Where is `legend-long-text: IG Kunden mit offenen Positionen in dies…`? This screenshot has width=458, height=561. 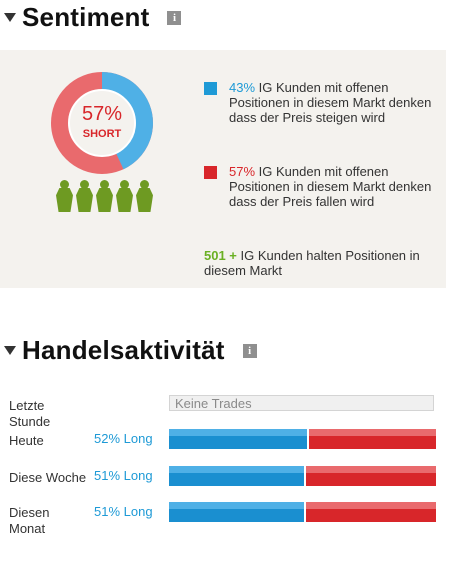 legend-long-text: IG Kunden mit offenen Positionen in dies… is located at coordinates (330, 102).